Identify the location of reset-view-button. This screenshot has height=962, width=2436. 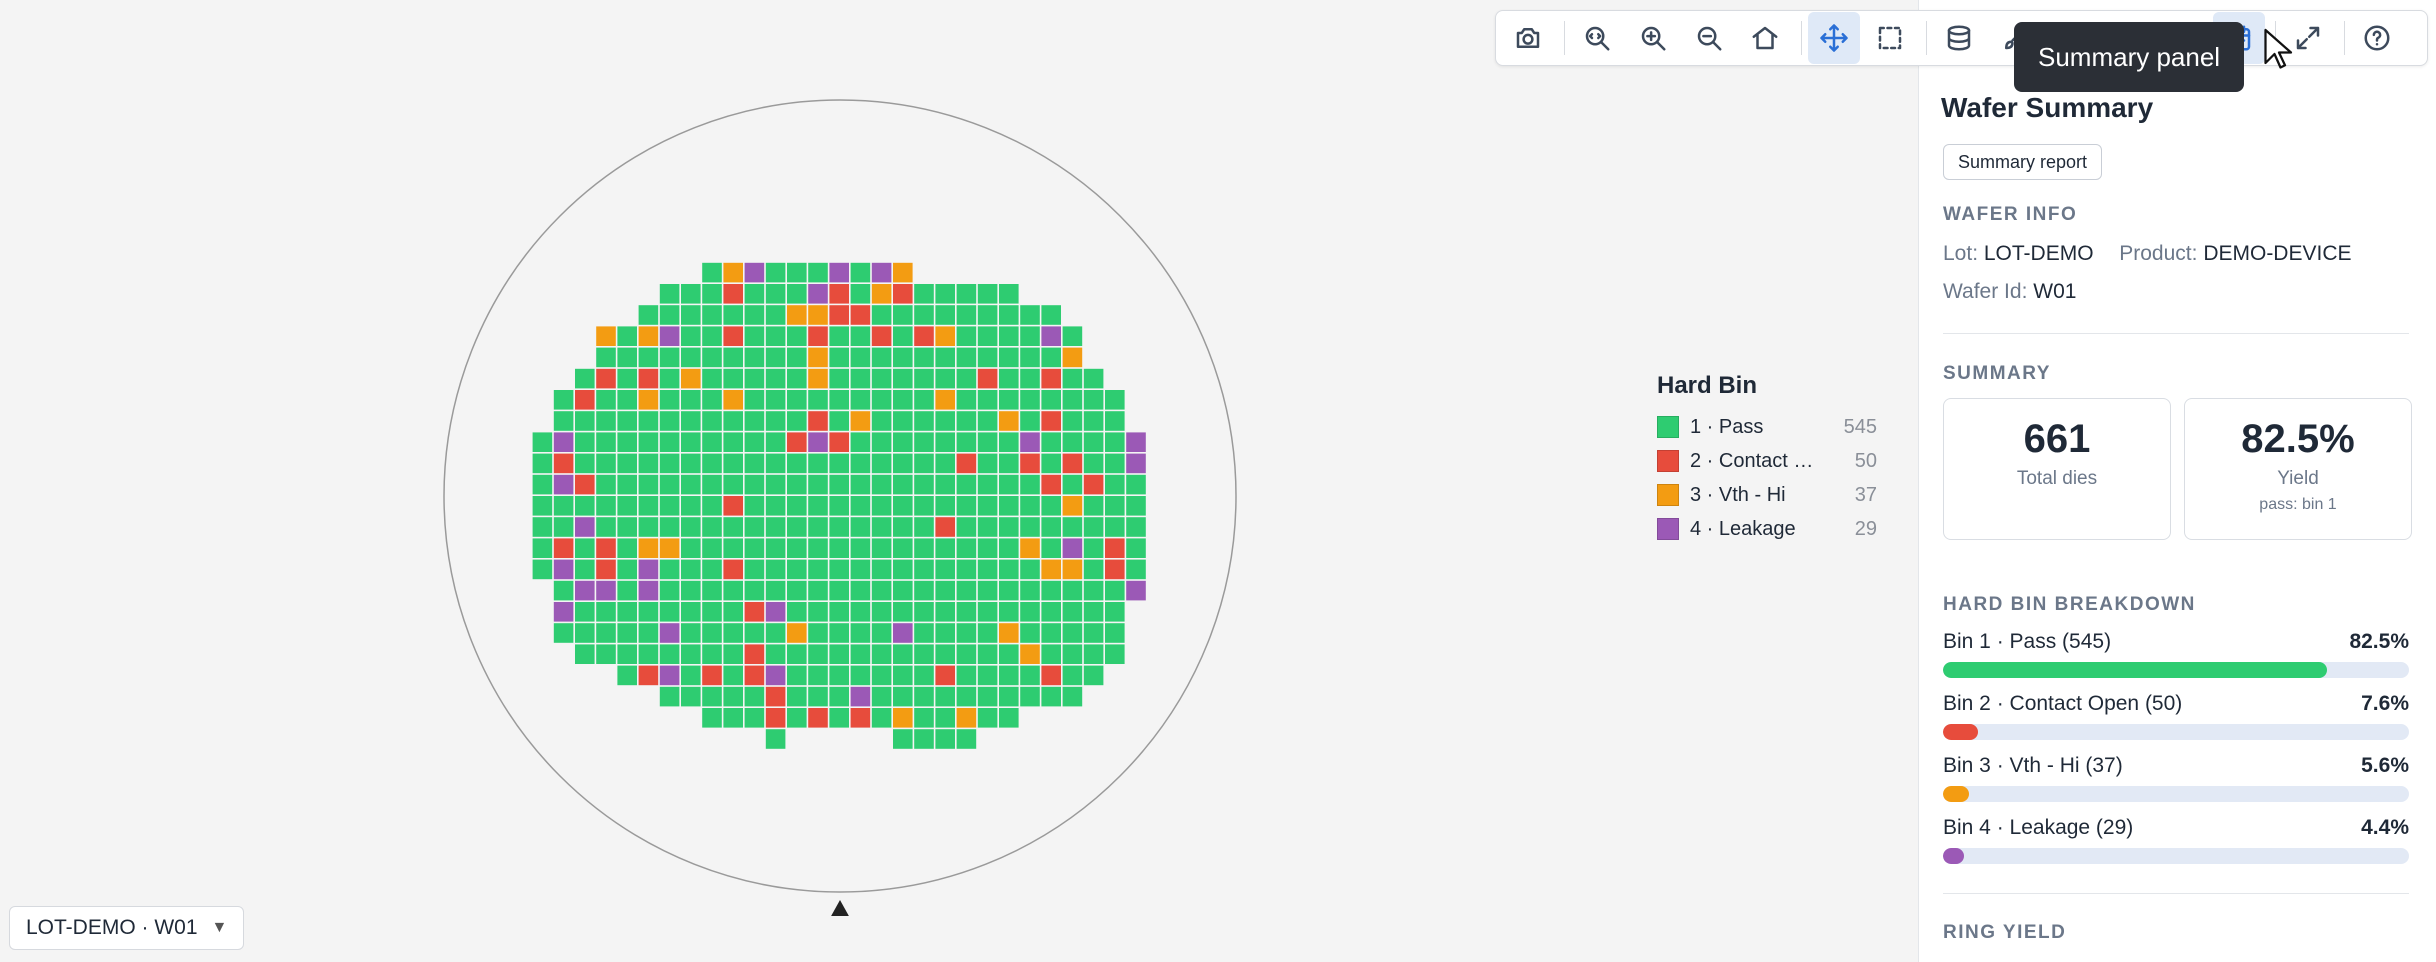
(1765, 38).